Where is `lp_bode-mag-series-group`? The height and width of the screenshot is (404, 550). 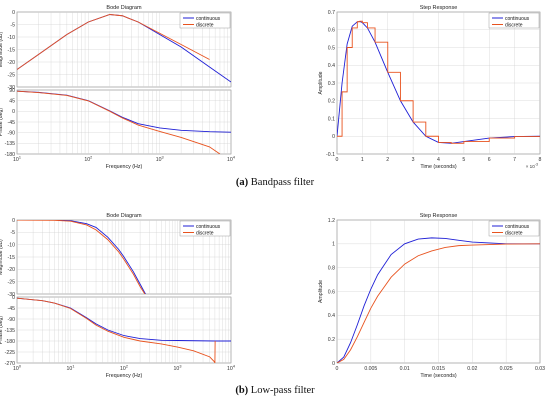 lp_bode-mag-series-group is located at coordinates (82, 257).